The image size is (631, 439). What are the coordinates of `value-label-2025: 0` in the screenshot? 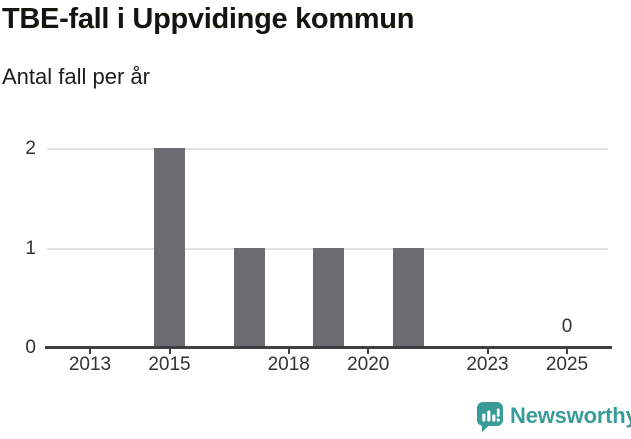 It's located at (567, 326).